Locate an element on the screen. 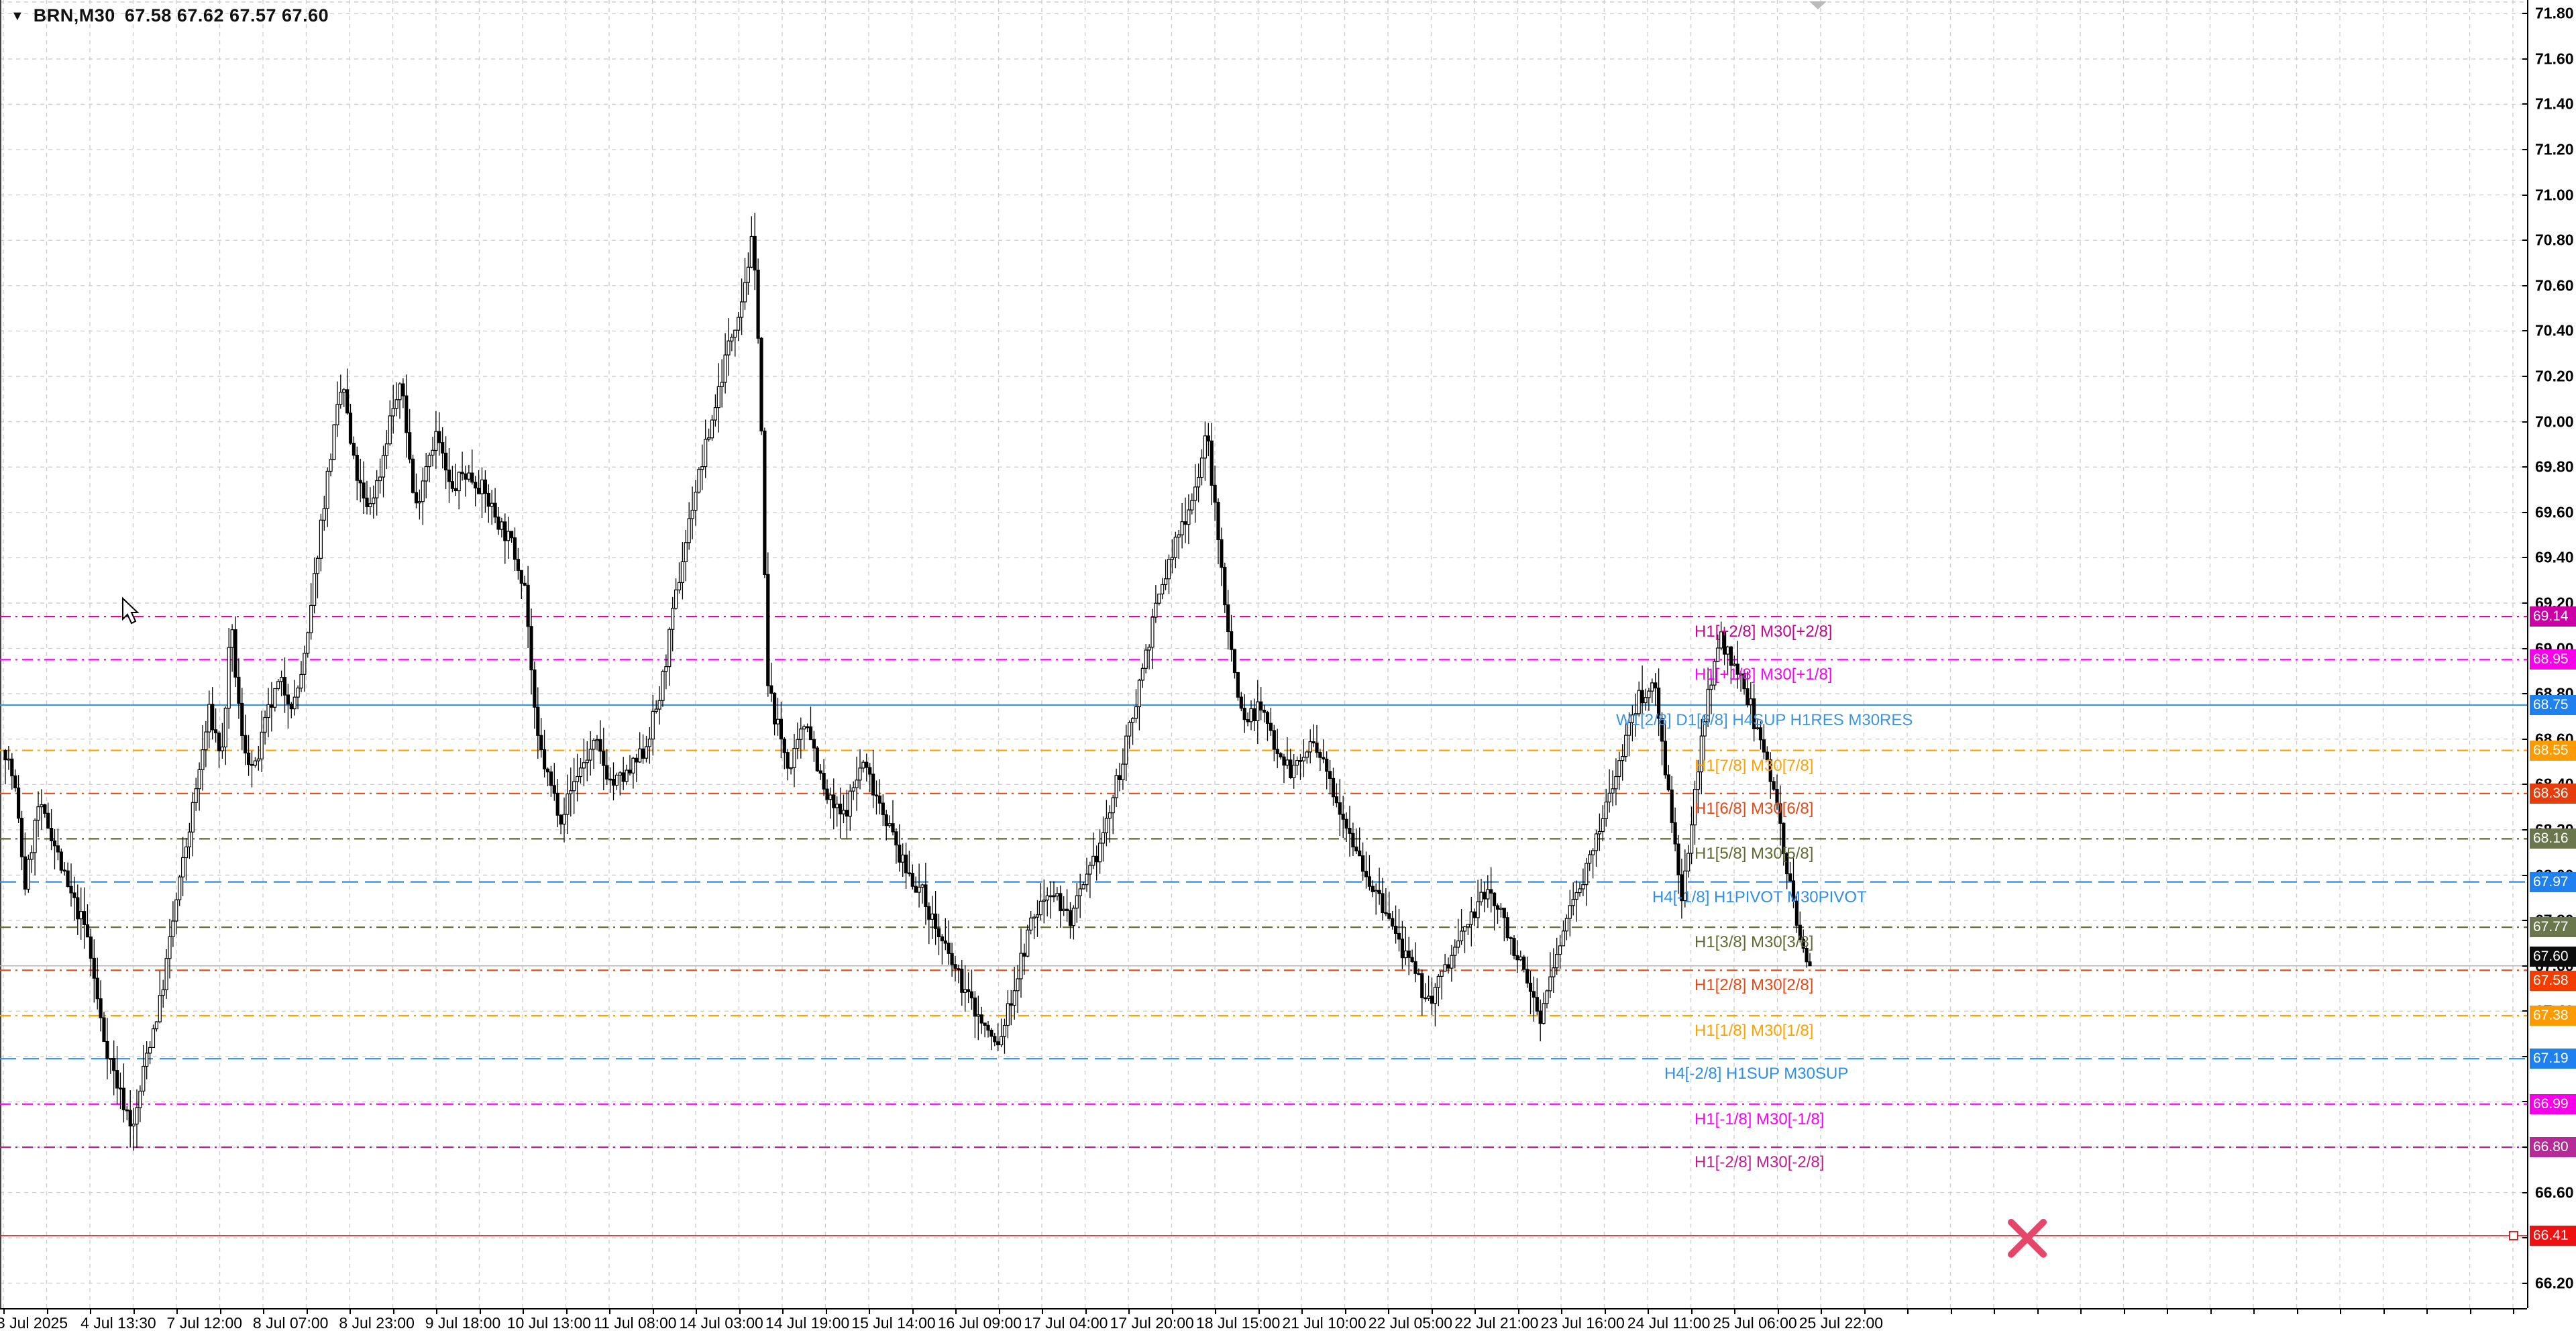 The height and width of the screenshot is (1337, 2576). price-badge-h1-minus-1-8: 66.99 is located at coordinates (2553, 1103).